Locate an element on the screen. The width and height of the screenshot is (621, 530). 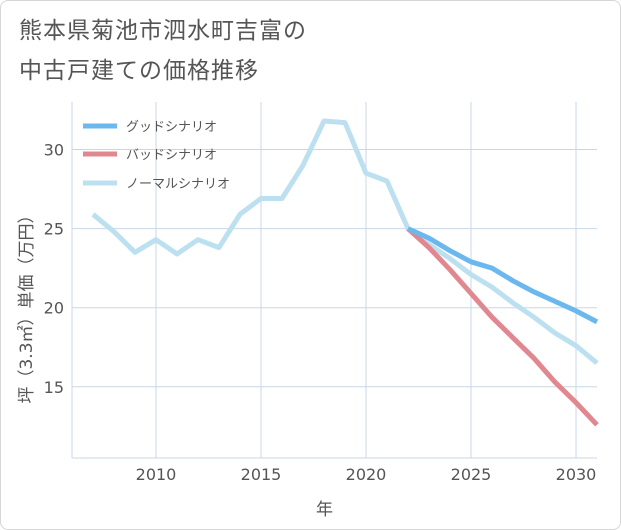
chart-title-line2: 中古戸建ての価格推移 is located at coordinates (139, 71).